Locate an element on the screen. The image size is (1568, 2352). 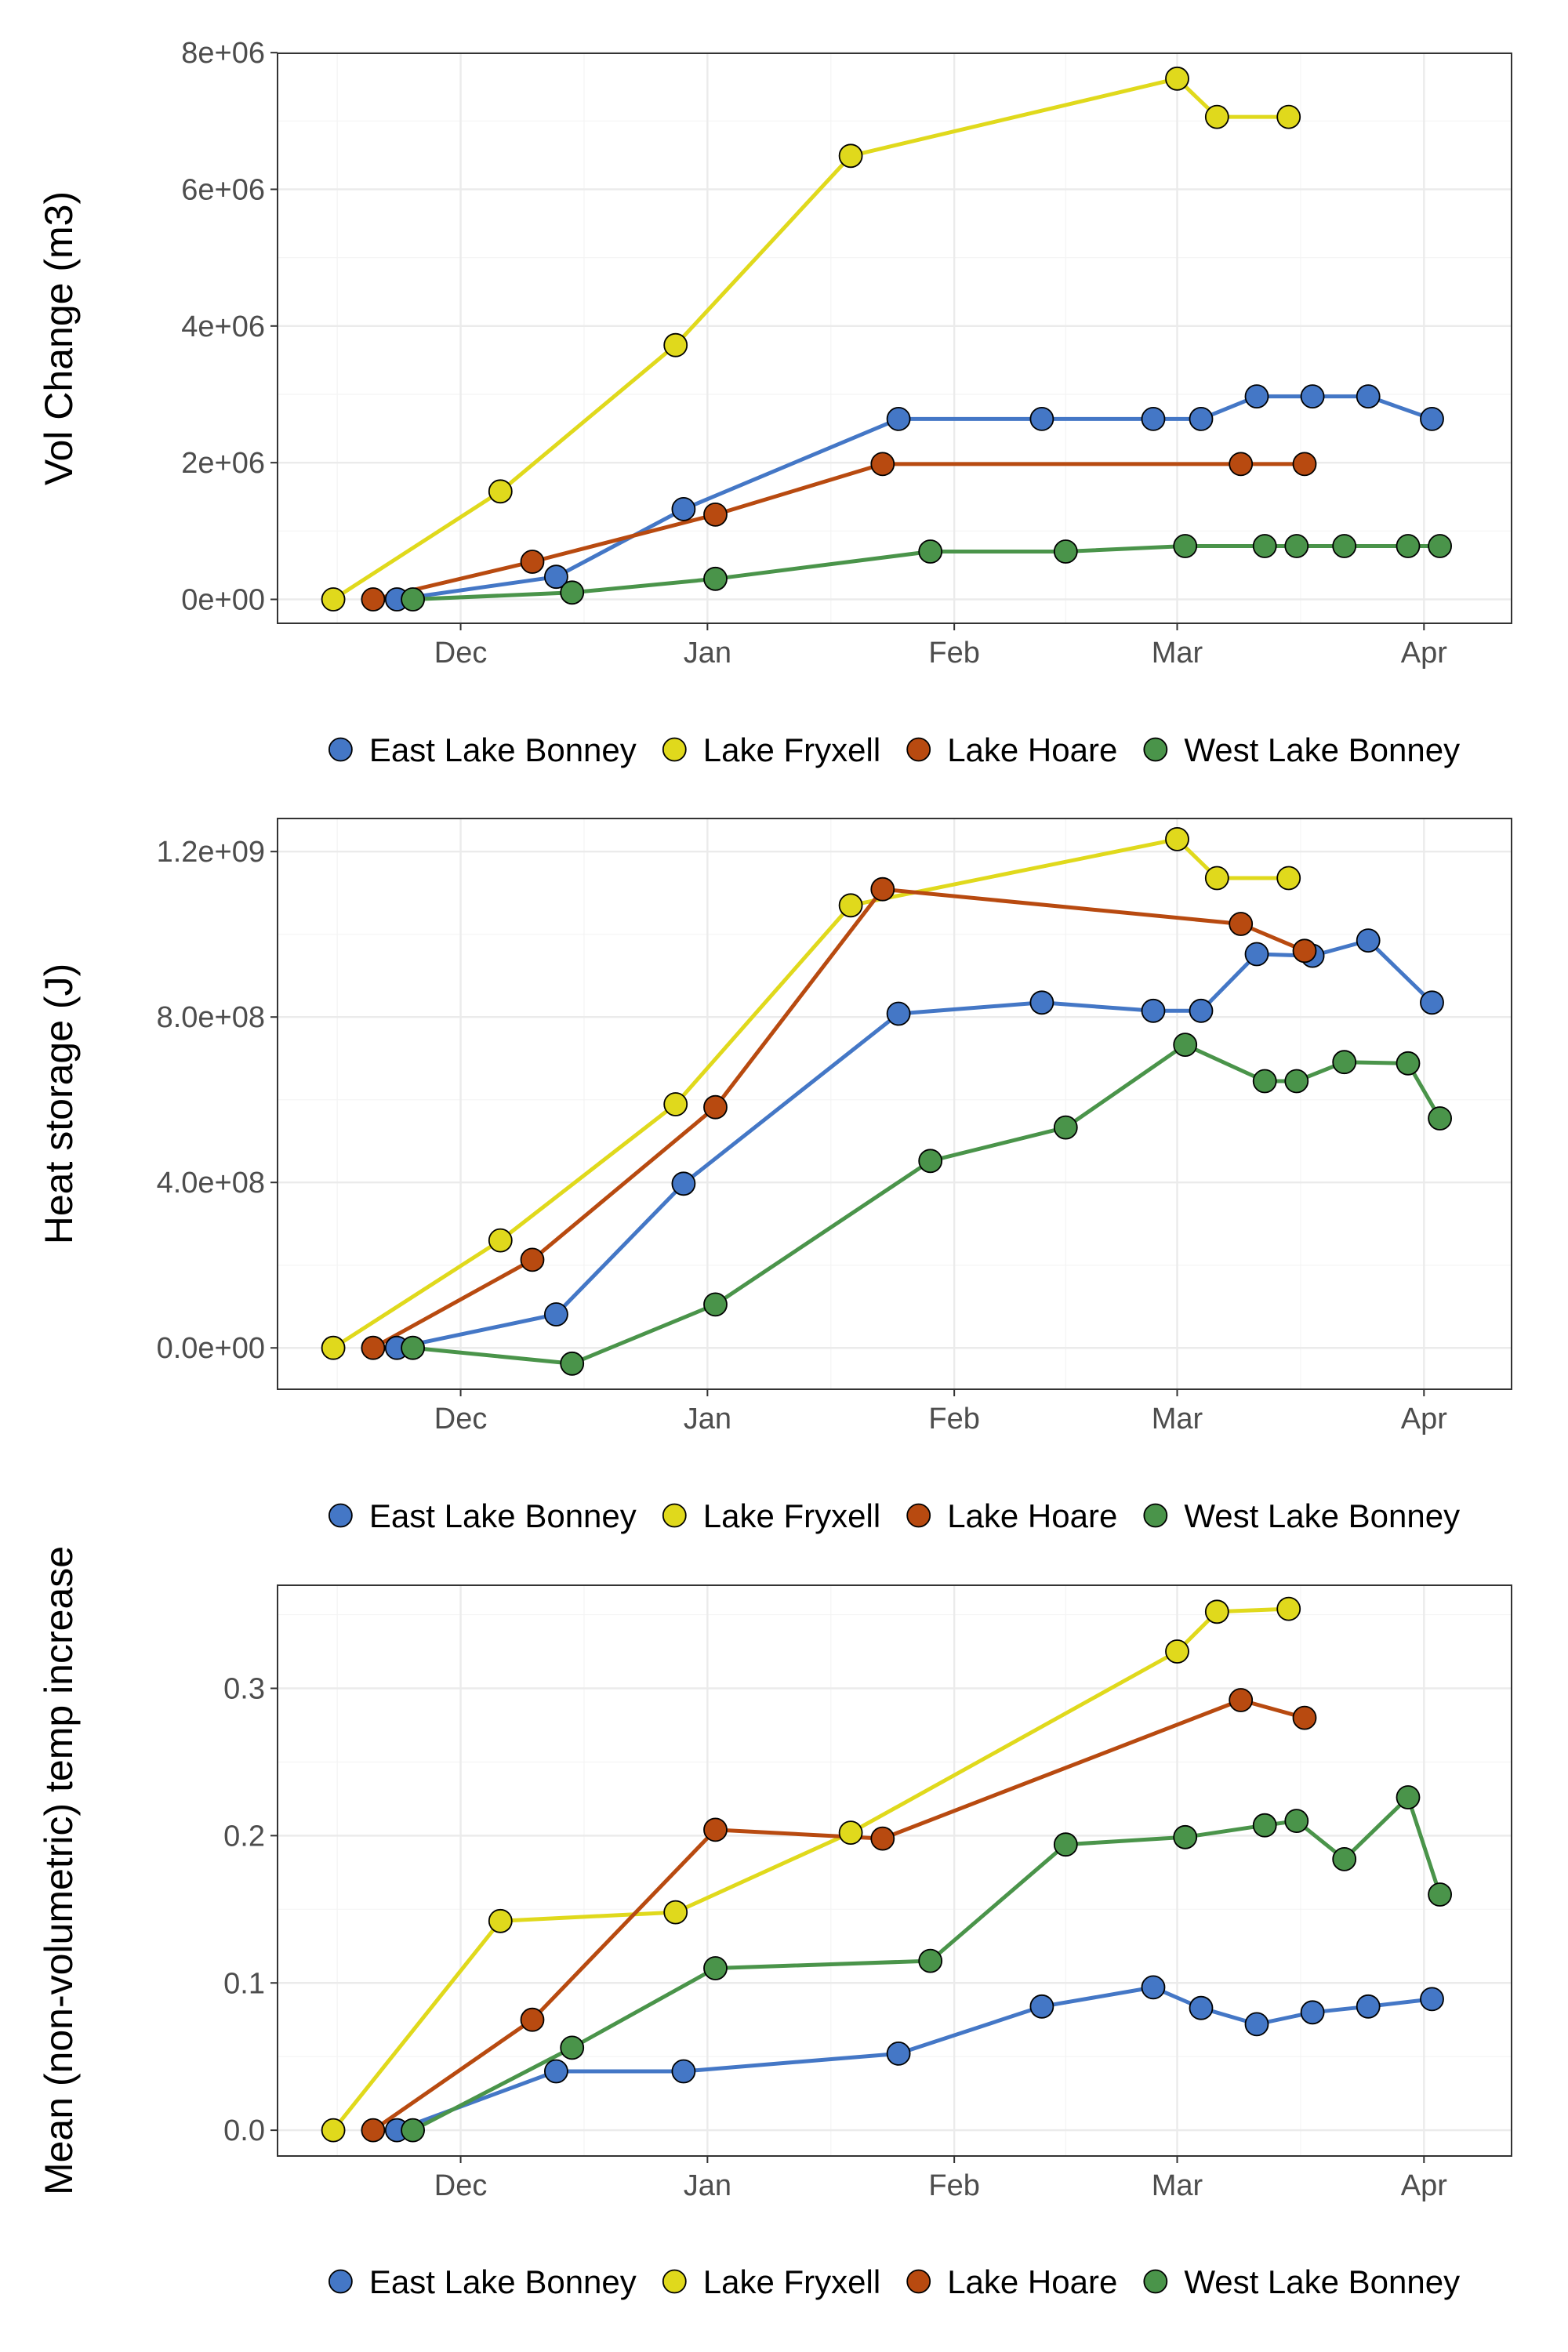
y-tick-label: 2e+06 is located at coordinates (223, 463).